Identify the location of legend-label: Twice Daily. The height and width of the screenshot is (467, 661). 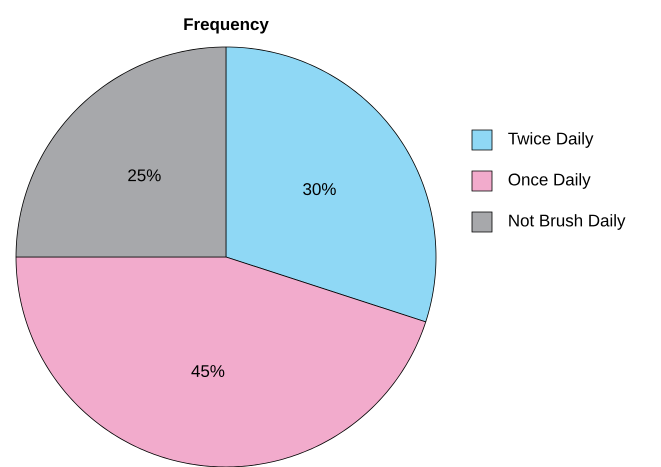
(551, 140).